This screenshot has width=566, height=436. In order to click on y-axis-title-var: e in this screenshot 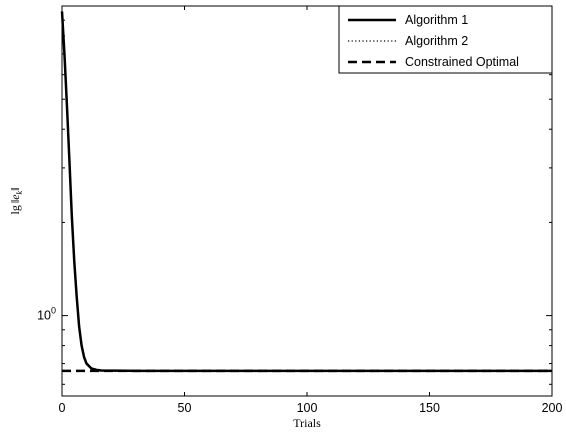, I will do `click(15, 197)`.